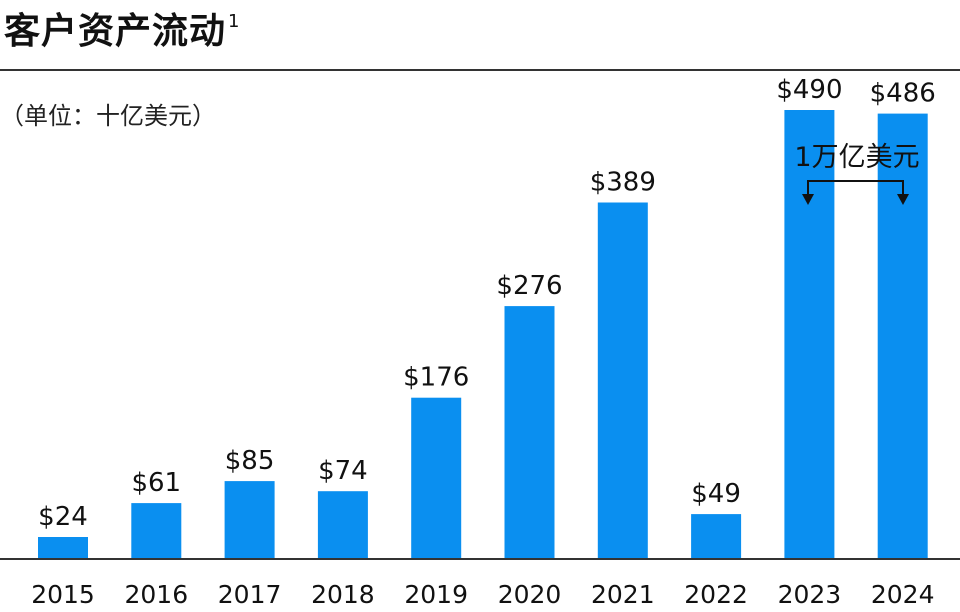 Image resolution: width=960 pixels, height=612 pixels. What do you see at coordinates (856, 157) in the screenshot?
I see `annotation-text: 1万亿美元` at bounding box center [856, 157].